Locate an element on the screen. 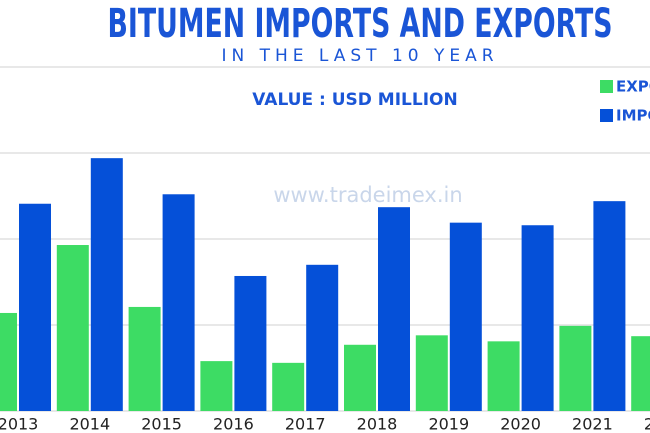 This screenshot has height=433, width=650. x-tick-label: 2013 is located at coordinates (19, 424).